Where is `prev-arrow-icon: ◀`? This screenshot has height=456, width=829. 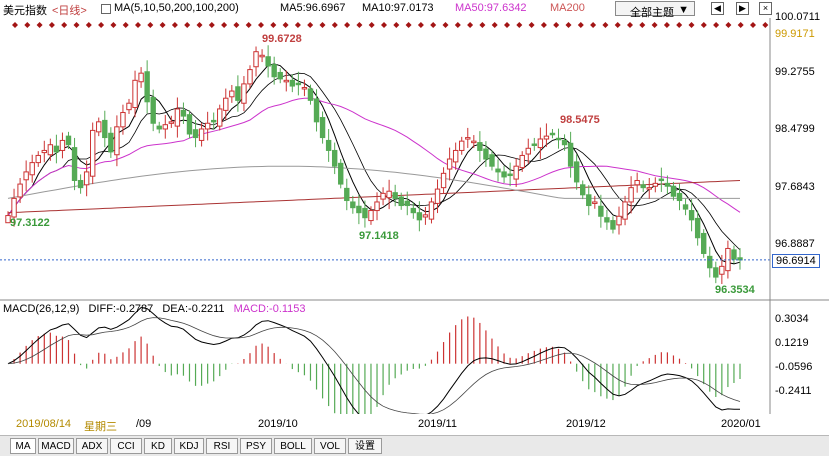 prev-arrow-icon: ◀ is located at coordinates (717, 8).